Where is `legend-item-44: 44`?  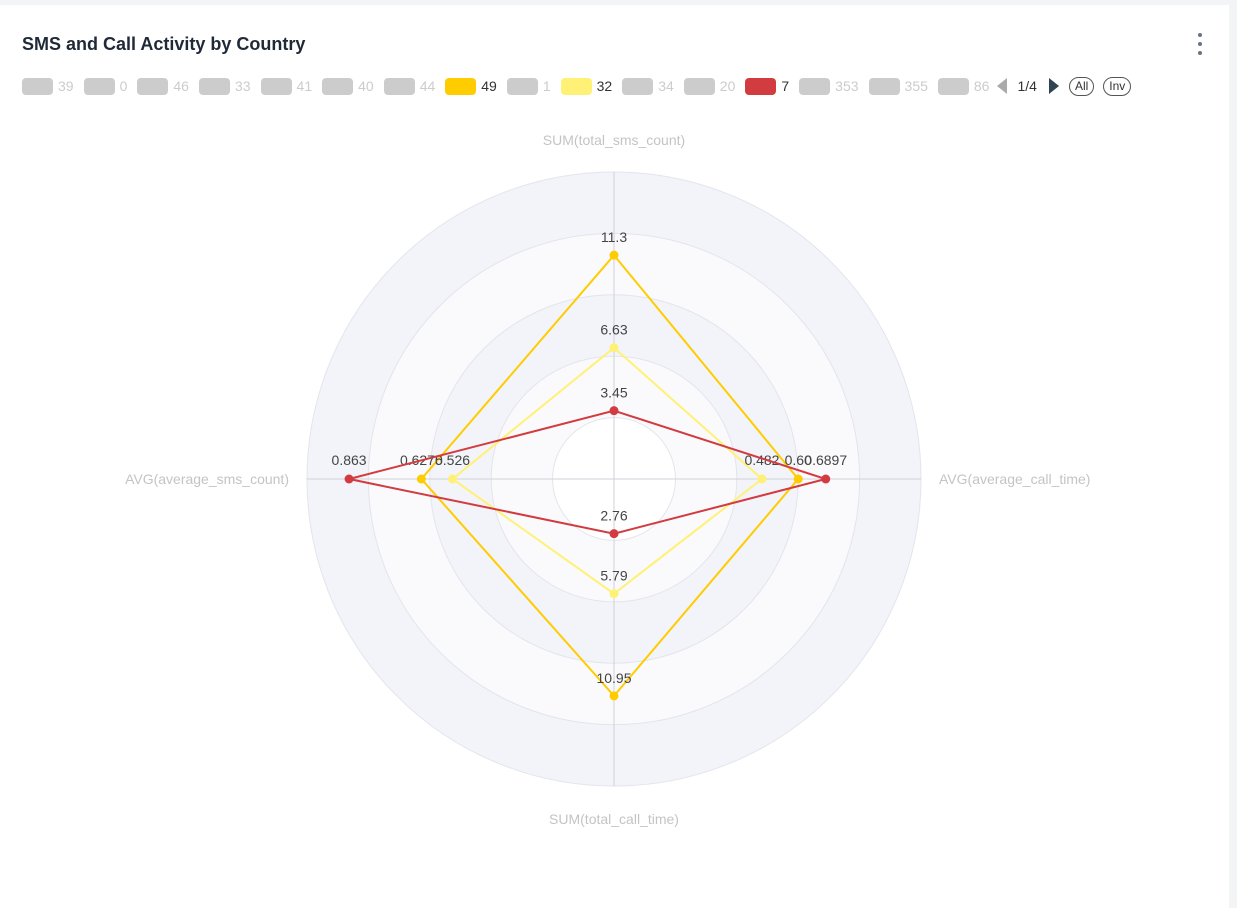
legend-item-44: 44 is located at coordinates (409, 86).